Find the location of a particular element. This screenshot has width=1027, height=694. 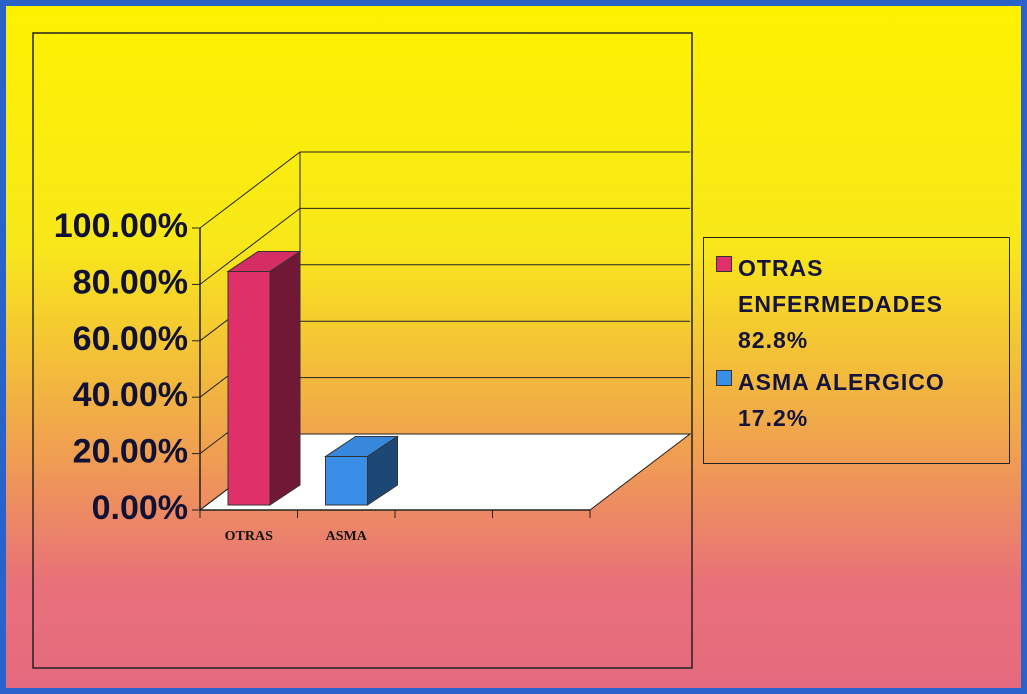

y-tick-label: 40.00% is located at coordinates (130, 395).